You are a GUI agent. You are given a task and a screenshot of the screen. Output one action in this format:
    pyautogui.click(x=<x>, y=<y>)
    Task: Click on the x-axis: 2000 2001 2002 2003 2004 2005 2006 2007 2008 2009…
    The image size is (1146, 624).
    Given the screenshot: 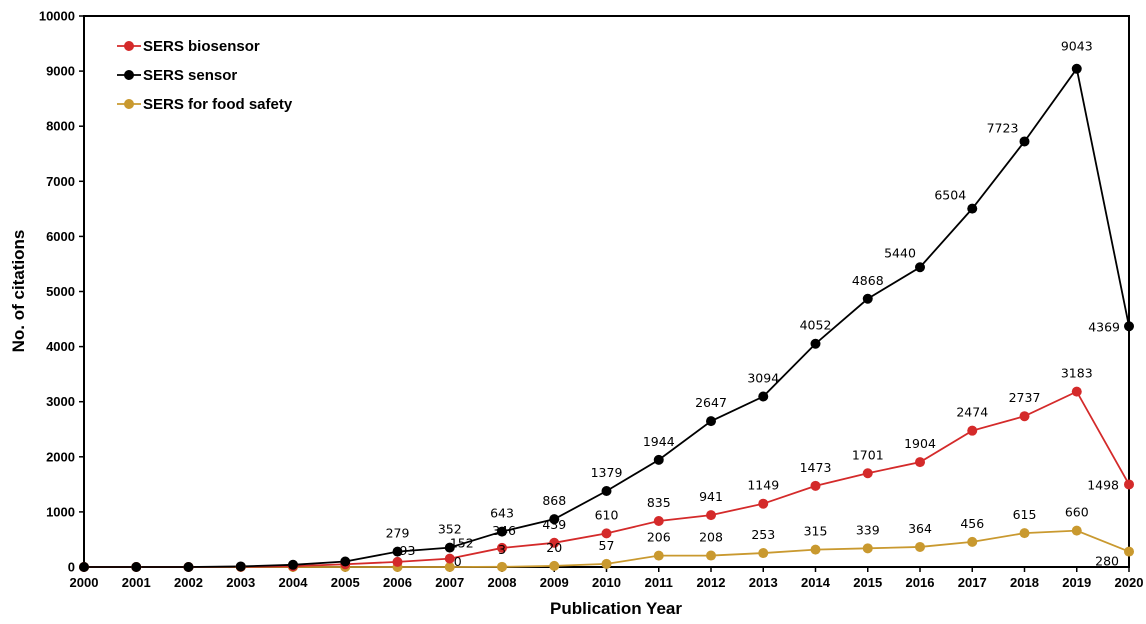 What is the action you would take?
    pyautogui.click(x=607, y=578)
    